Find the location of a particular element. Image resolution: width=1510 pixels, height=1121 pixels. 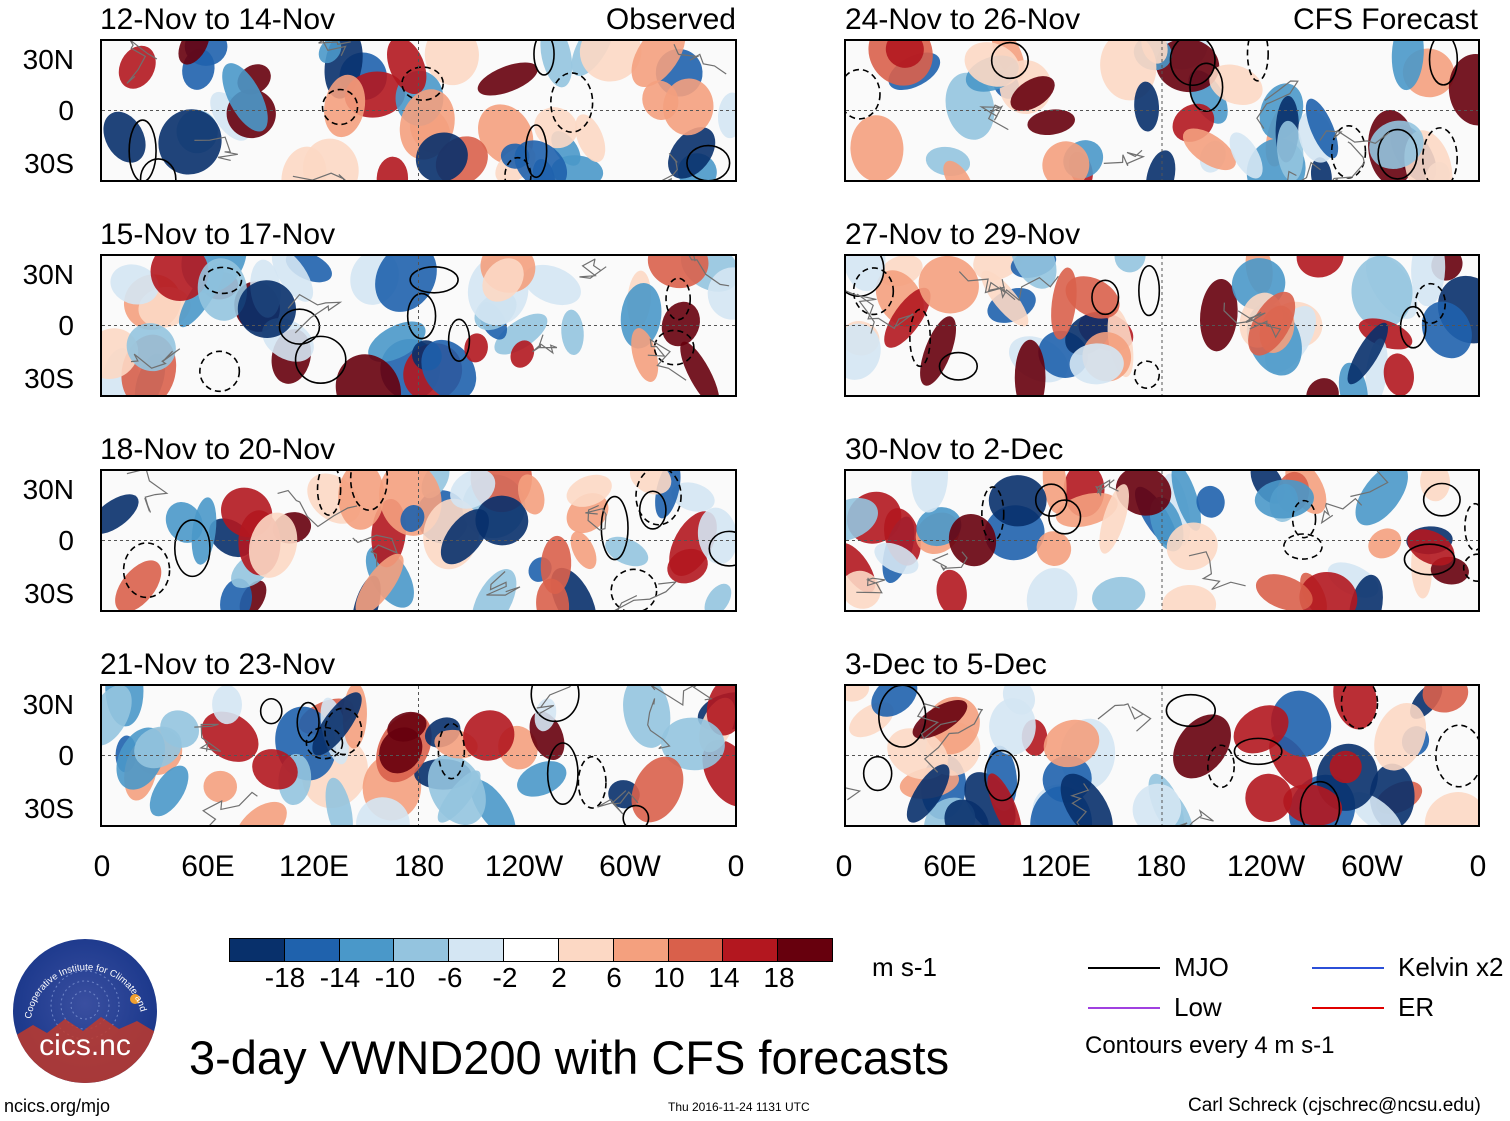

footer-author: Carl Schreck (cjschrec@ncsu.edu) is located at coordinates (1334, 1105).